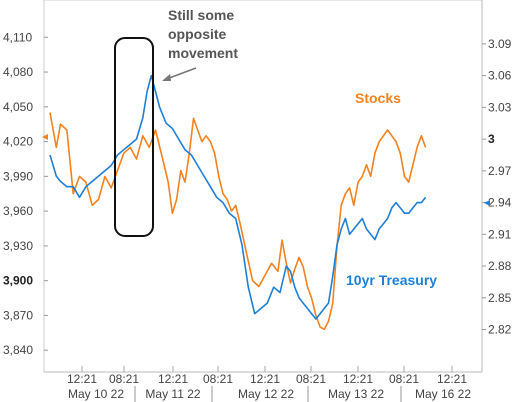 The height and width of the screenshot is (402, 522). I want to click on y-left-tick-label: 3,870, so click(18, 315).